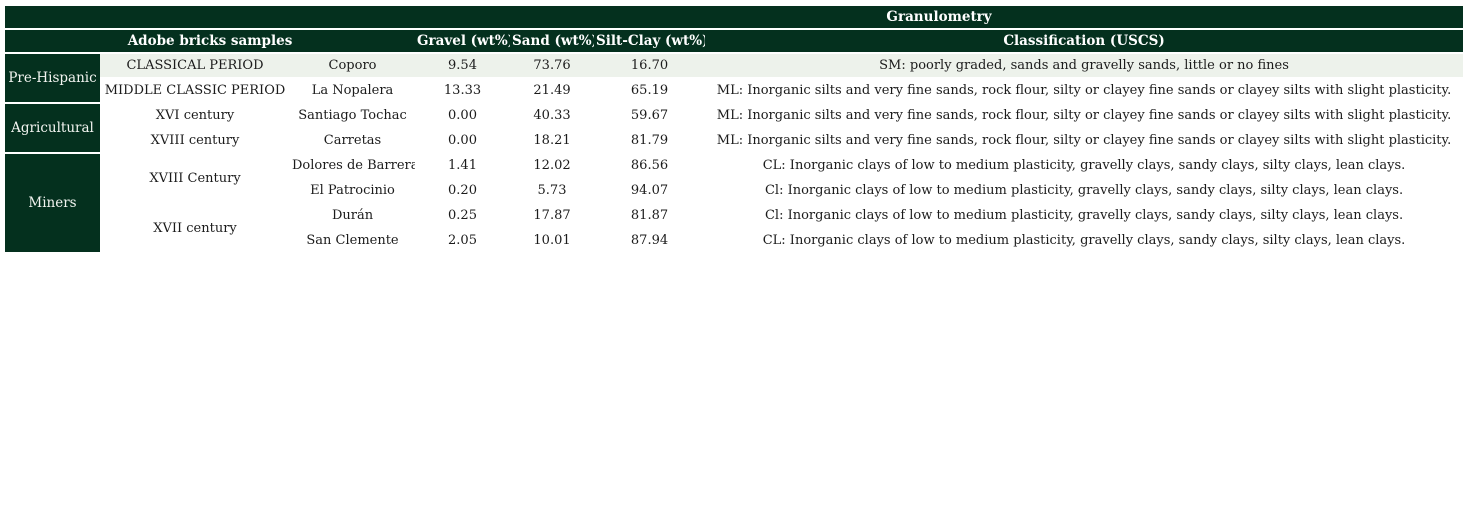 The height and width of the screenshot is (530, 1468). Describe the element at coordinates (552, 90) in the screenshot. I see `sand-cell: 21.49` at that location.